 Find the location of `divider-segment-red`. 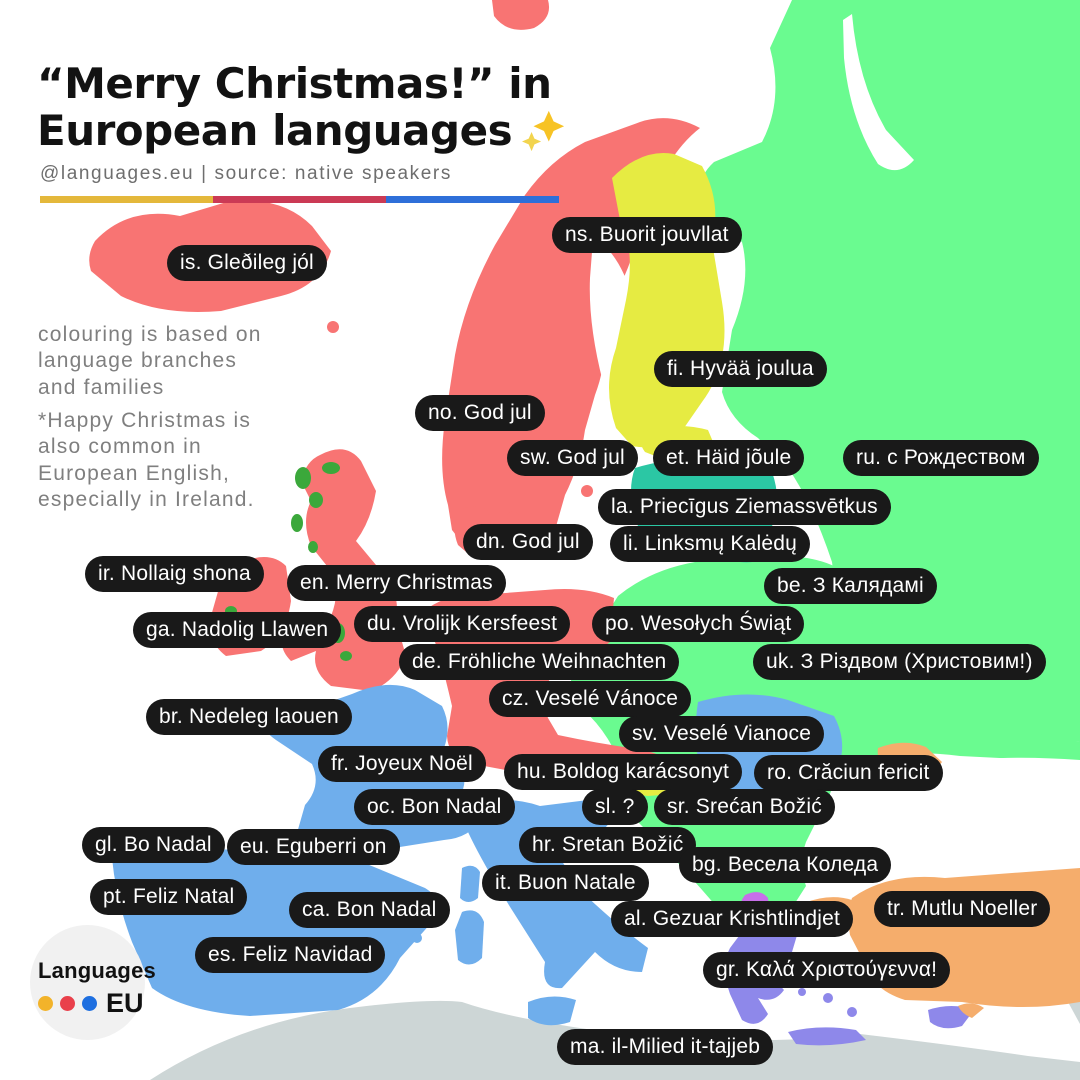

divider-segment-red is located at coordinates (299, 199).